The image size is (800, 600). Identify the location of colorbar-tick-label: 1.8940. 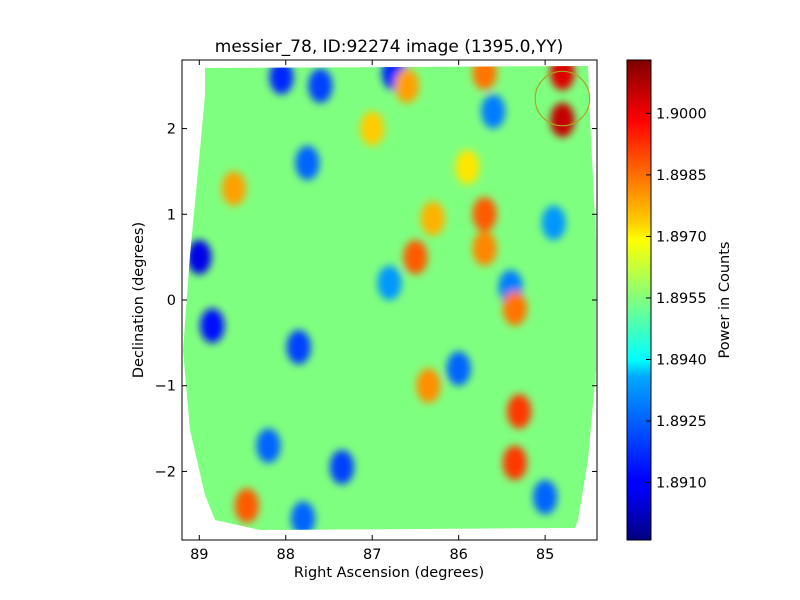
(681, 360).